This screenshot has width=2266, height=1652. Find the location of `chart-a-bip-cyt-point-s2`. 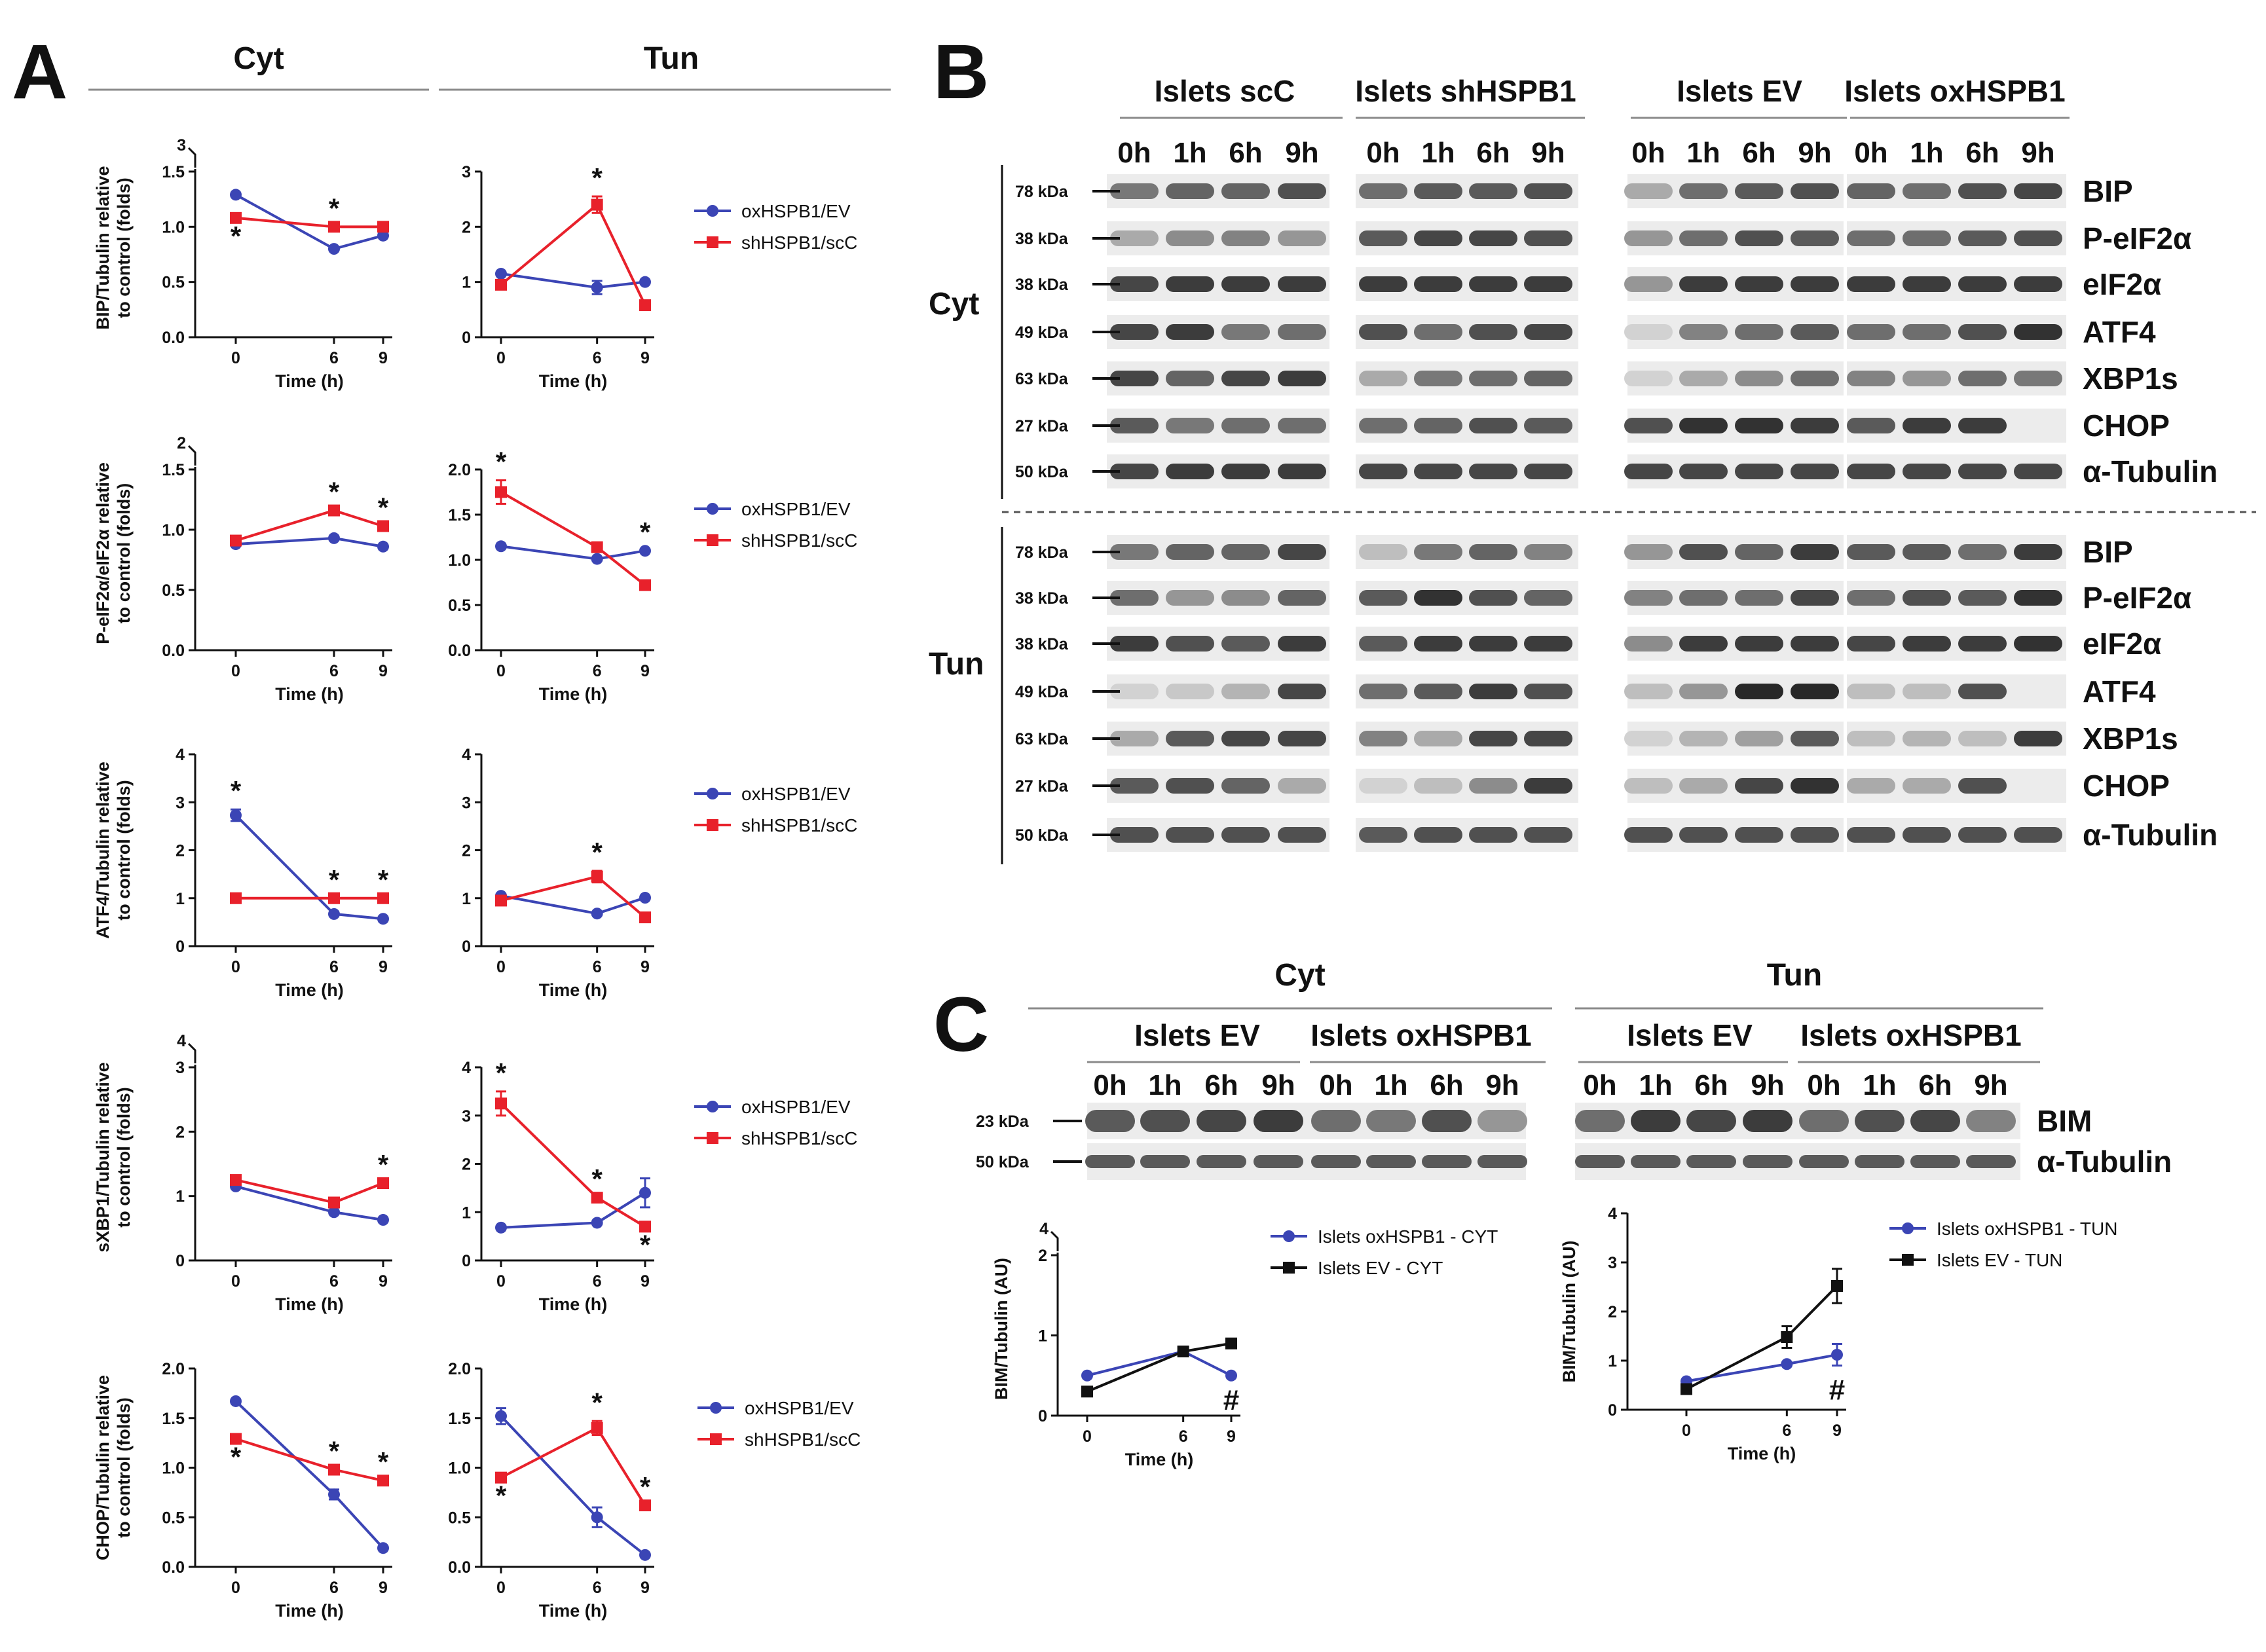

chart-a-bip-cyt-point-s2 is located at coordinates (383, 227).